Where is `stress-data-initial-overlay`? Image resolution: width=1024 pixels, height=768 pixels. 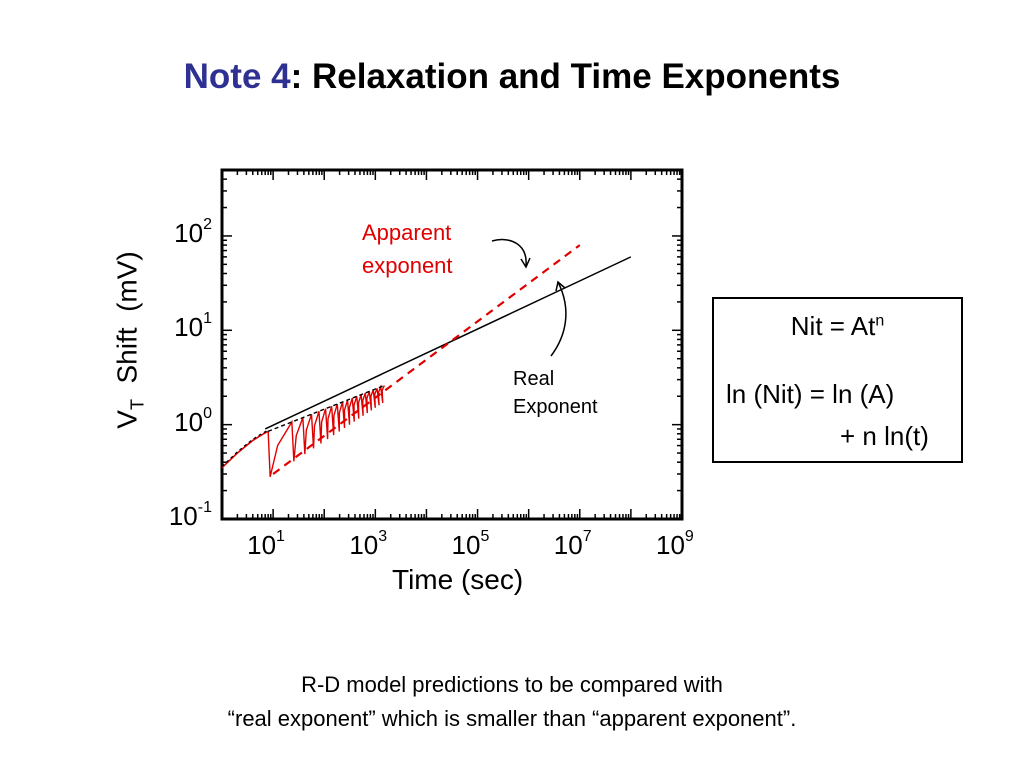 stress-data-initial-overlay is located at coordinates (245, 448).